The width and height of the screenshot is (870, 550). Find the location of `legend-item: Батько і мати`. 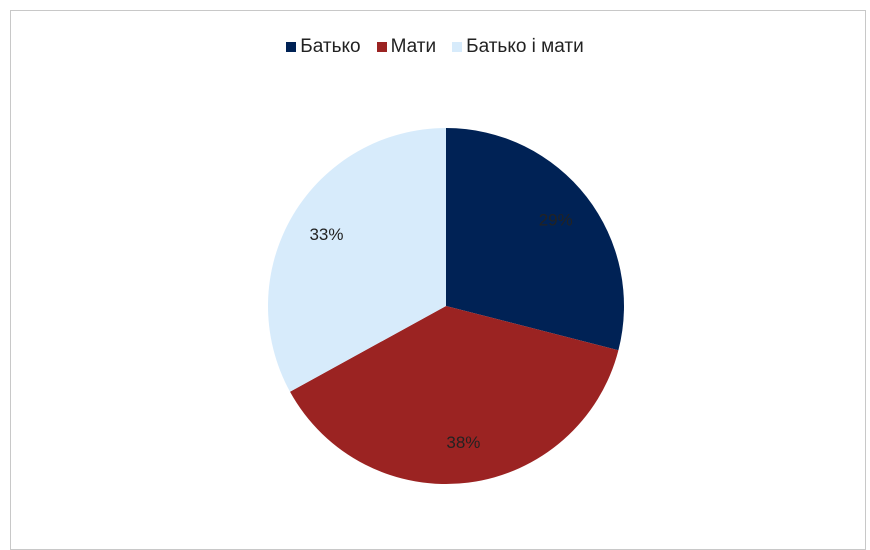

legend-item: Батько і мати is located at coordinates (518, 47).